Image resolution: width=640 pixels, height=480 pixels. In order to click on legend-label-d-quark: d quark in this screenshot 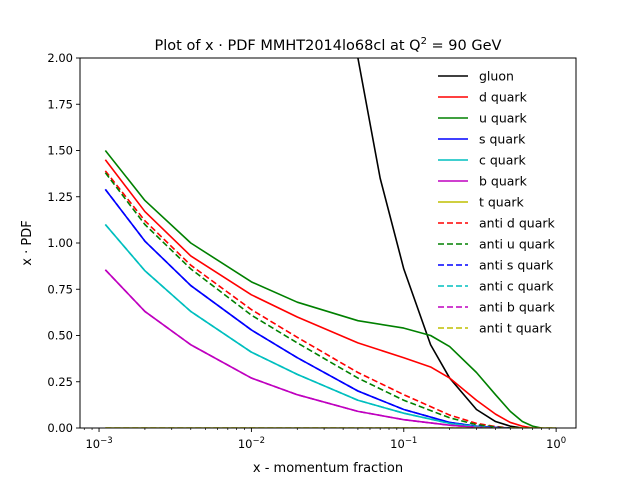, I will do `click(503, 97)`.